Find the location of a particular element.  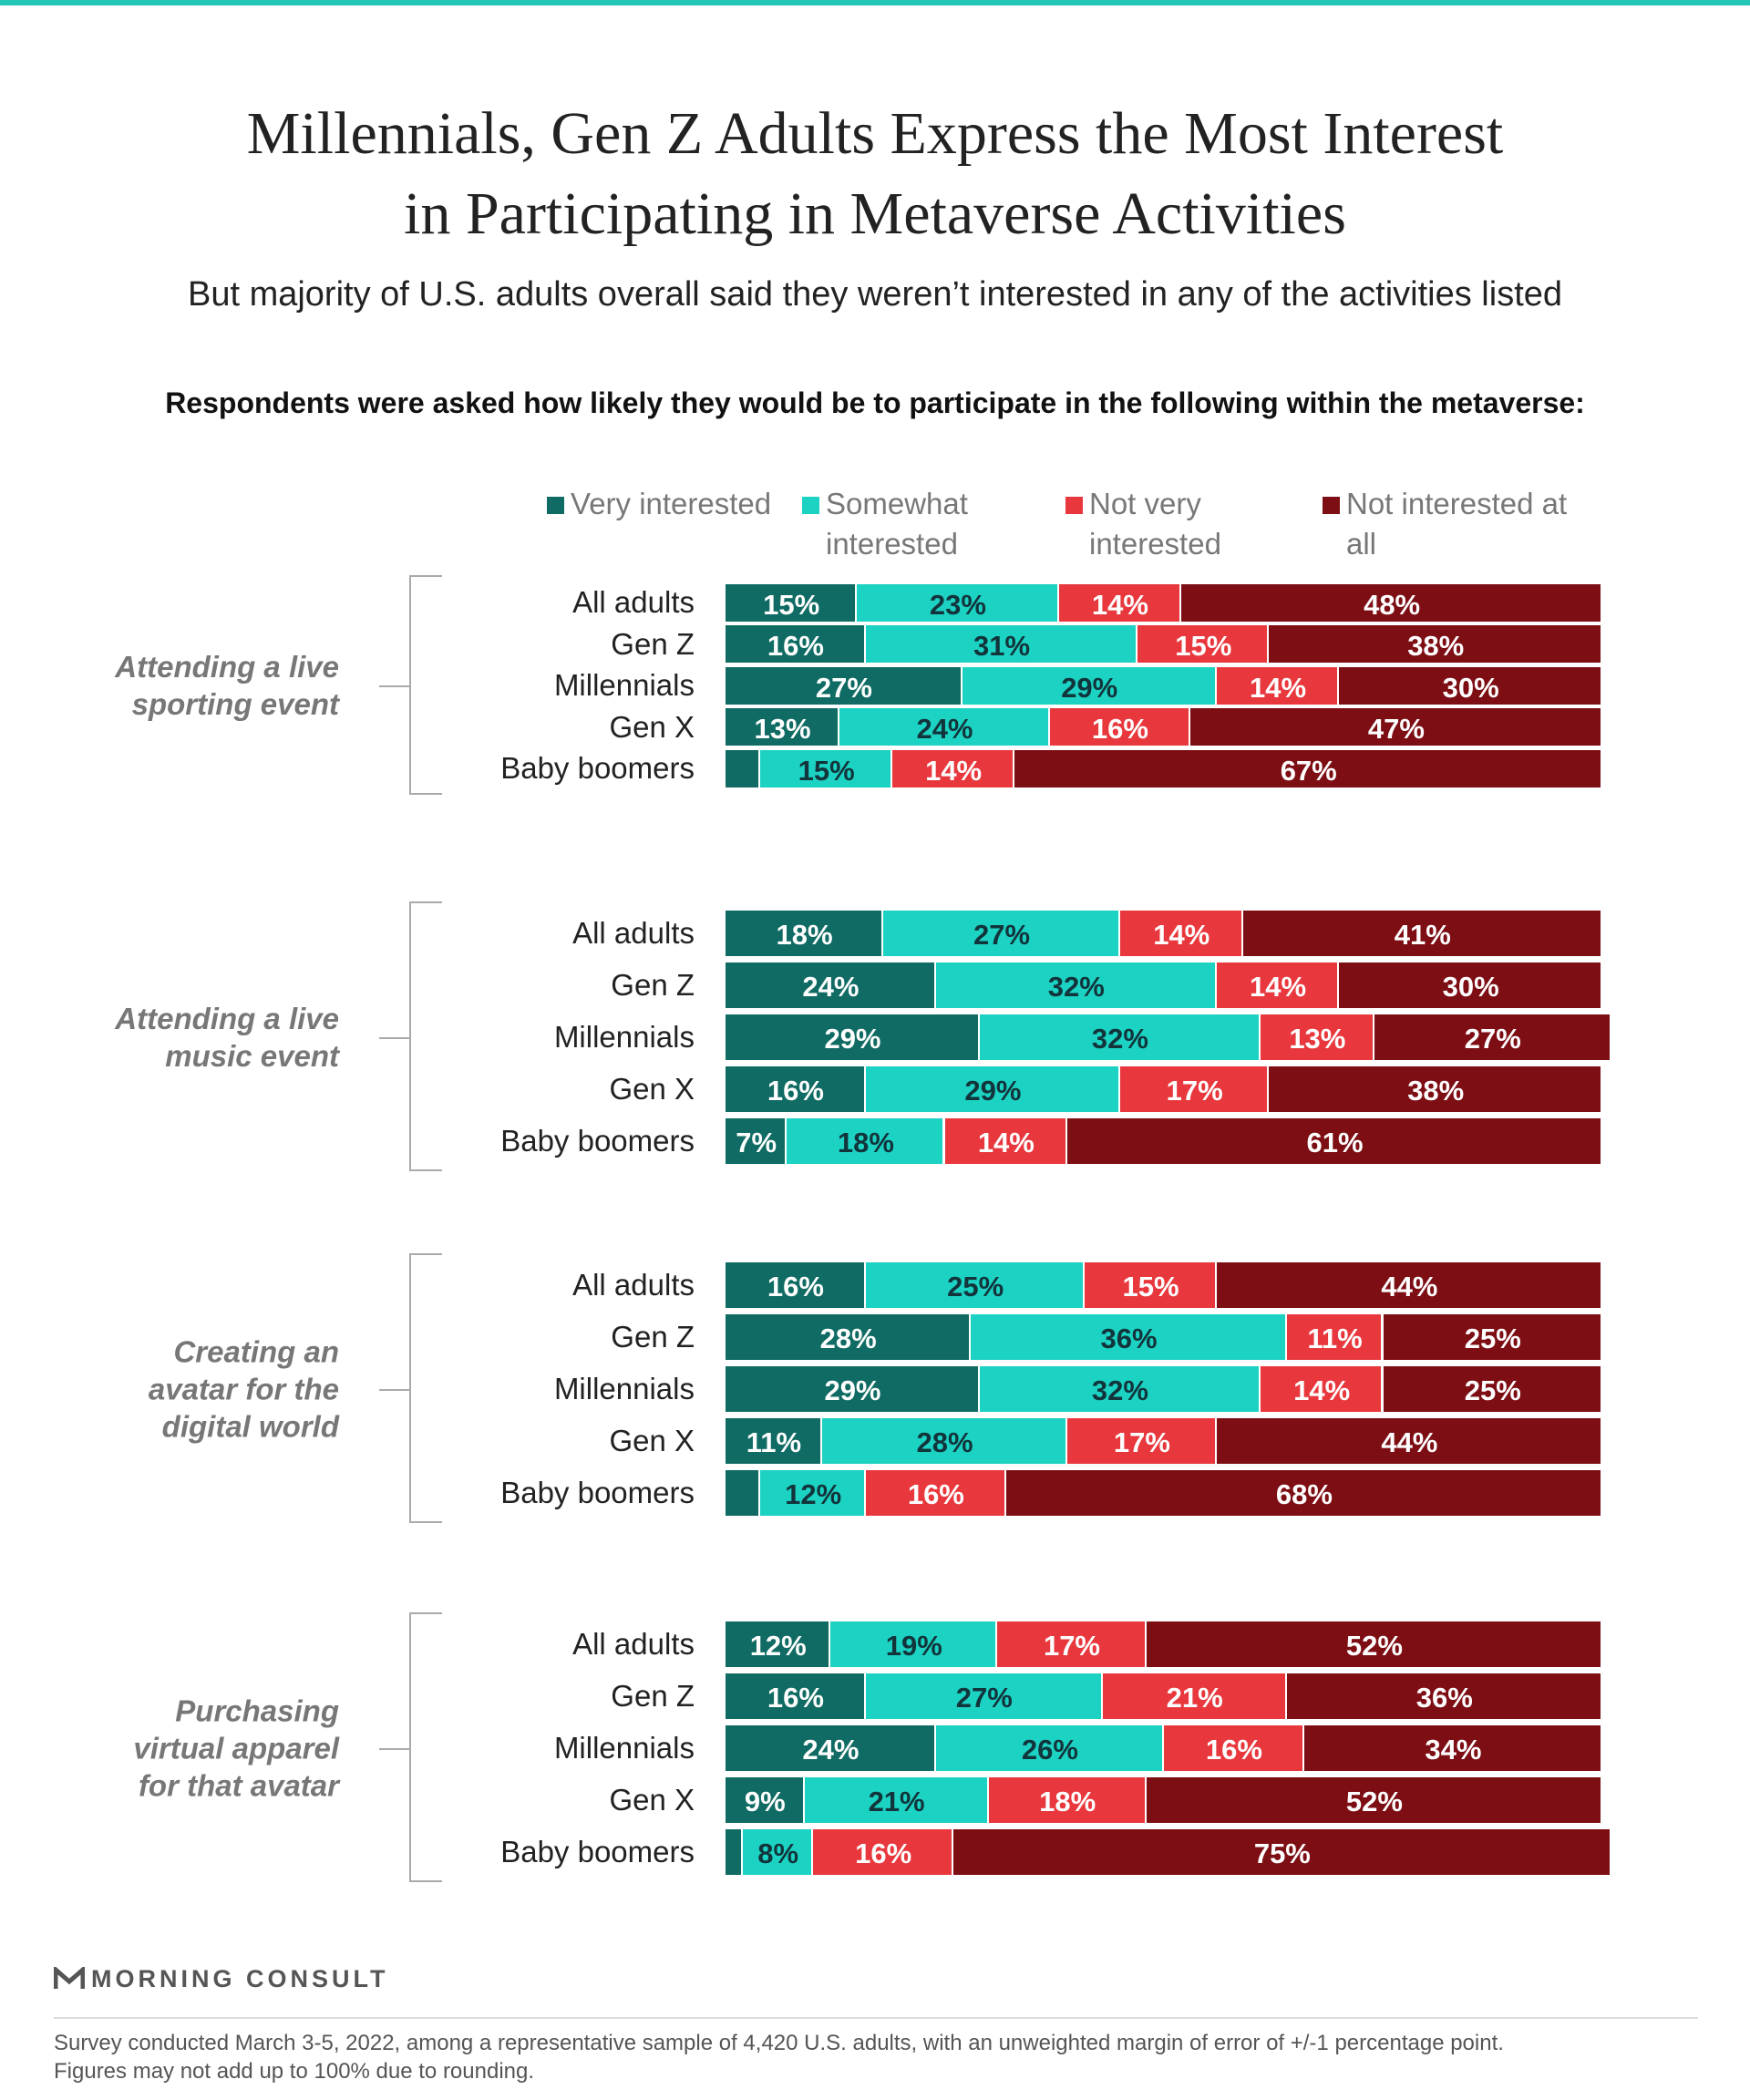

data-label: 26% is located at coordinates (1049, 1750).